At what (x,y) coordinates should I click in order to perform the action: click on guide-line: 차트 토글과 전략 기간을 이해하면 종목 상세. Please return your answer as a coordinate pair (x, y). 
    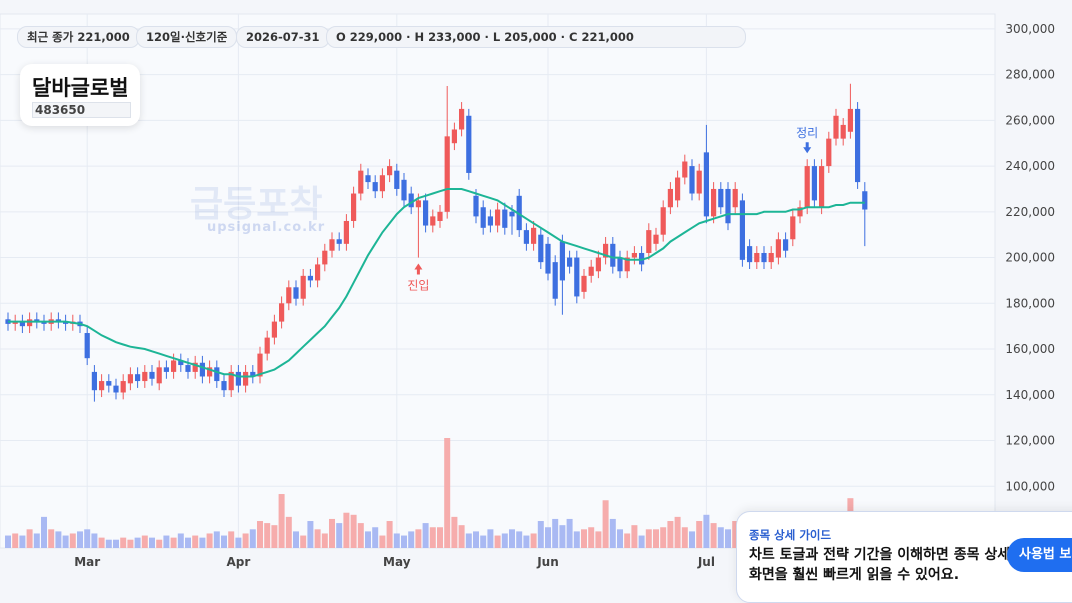
    Looking at the image, I should click on (880, 555).